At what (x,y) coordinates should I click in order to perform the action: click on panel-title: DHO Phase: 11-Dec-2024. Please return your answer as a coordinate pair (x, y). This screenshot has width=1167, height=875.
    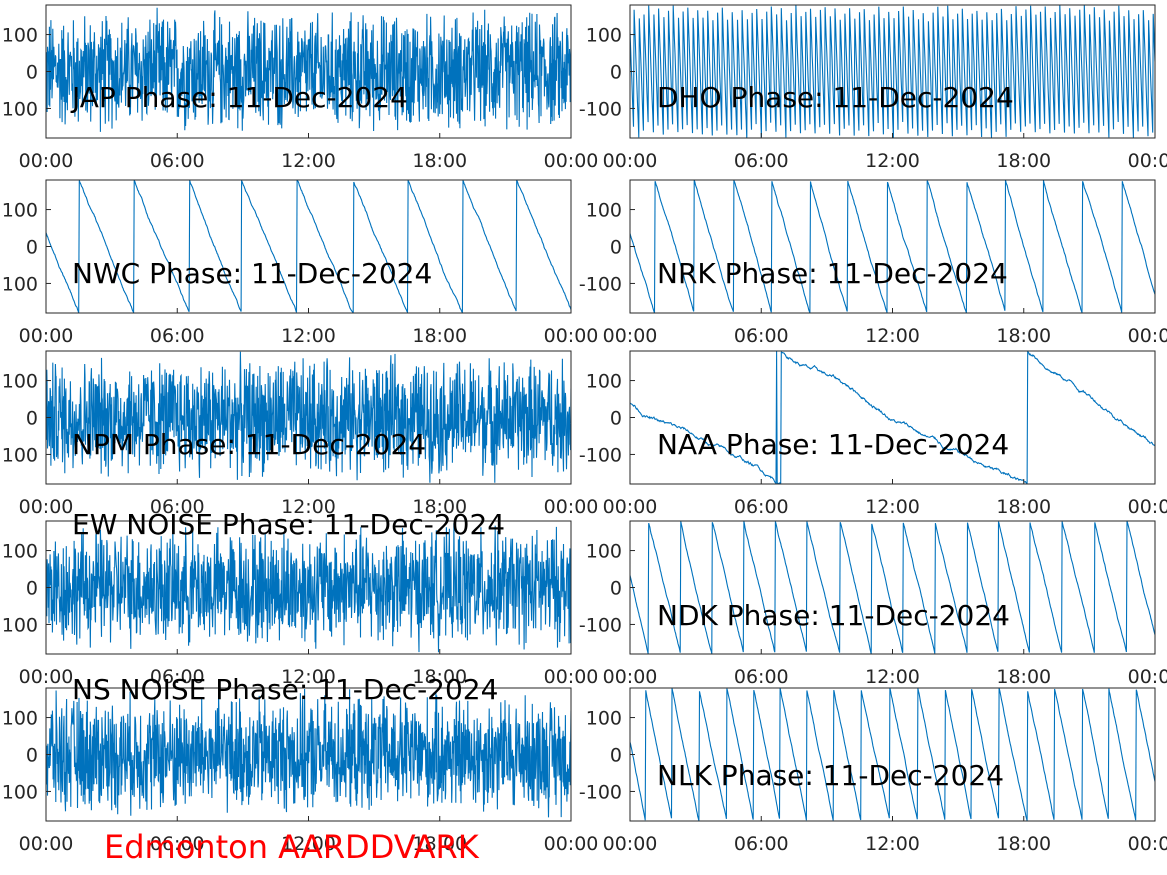
    Looking at the image, I should click on (835, 97).